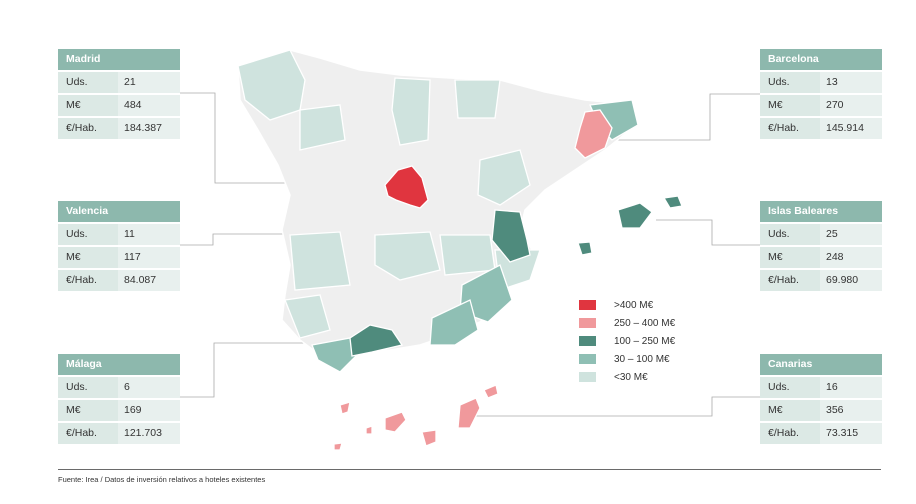  What do you see at coordinates (127, 387) in the screenshot?
I see `card-row-value: 6` at bounding box center [127, 387].